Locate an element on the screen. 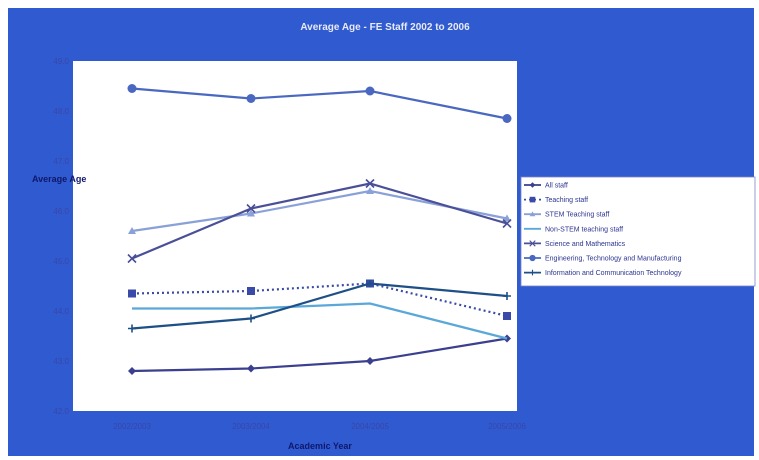 This screenshot has width=759, height=460. legend-item: Teaching staff is located at coordinates (556, 200).